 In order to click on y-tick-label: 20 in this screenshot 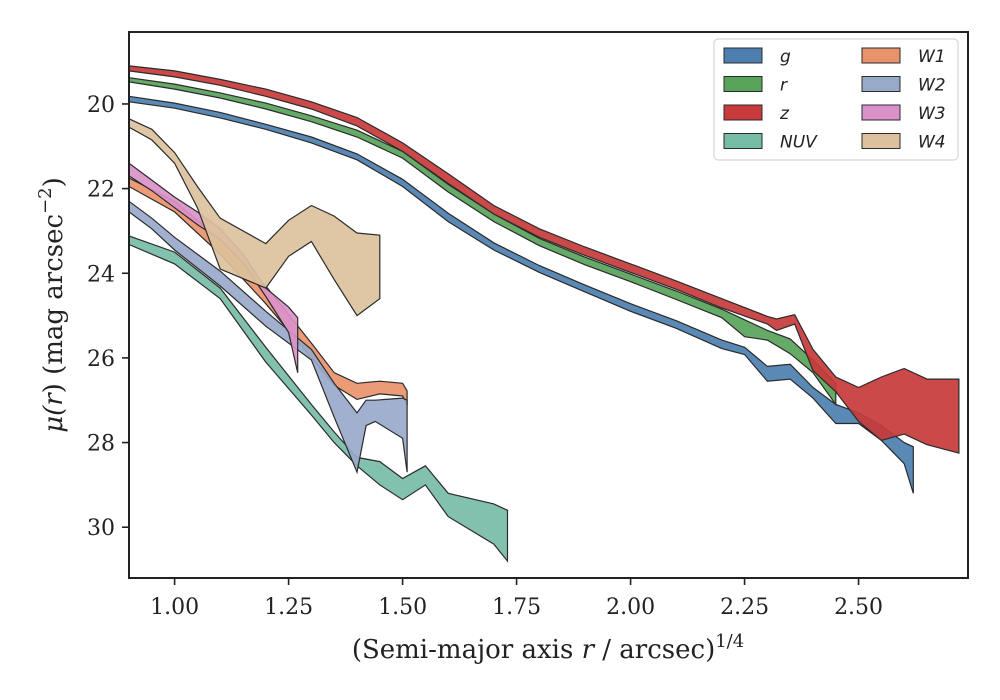, I will do `click(101, 105)`.